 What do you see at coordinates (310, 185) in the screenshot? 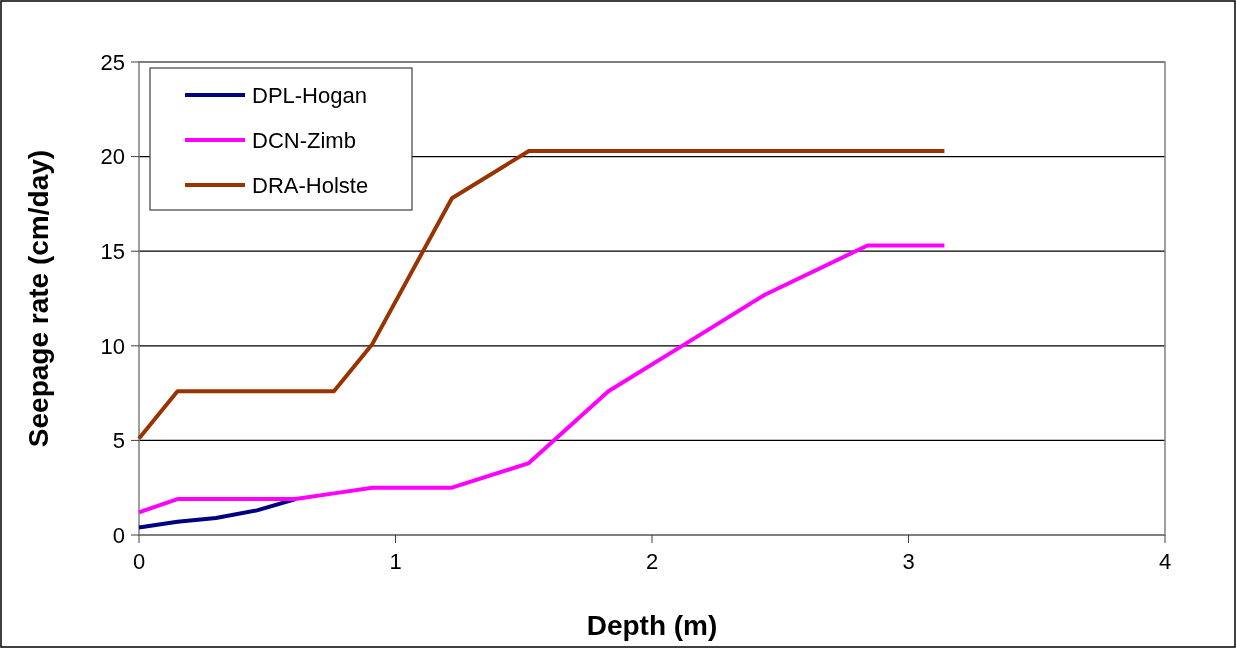
I see `legend-label: DRA-Holste` at bounding box center [310, 185].